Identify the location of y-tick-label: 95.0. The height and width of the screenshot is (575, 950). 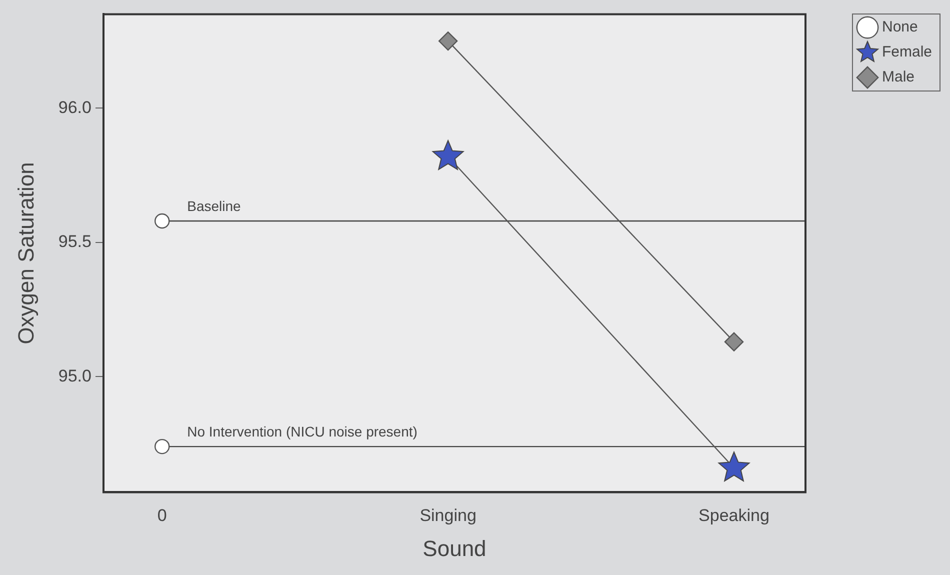
(75, 376).